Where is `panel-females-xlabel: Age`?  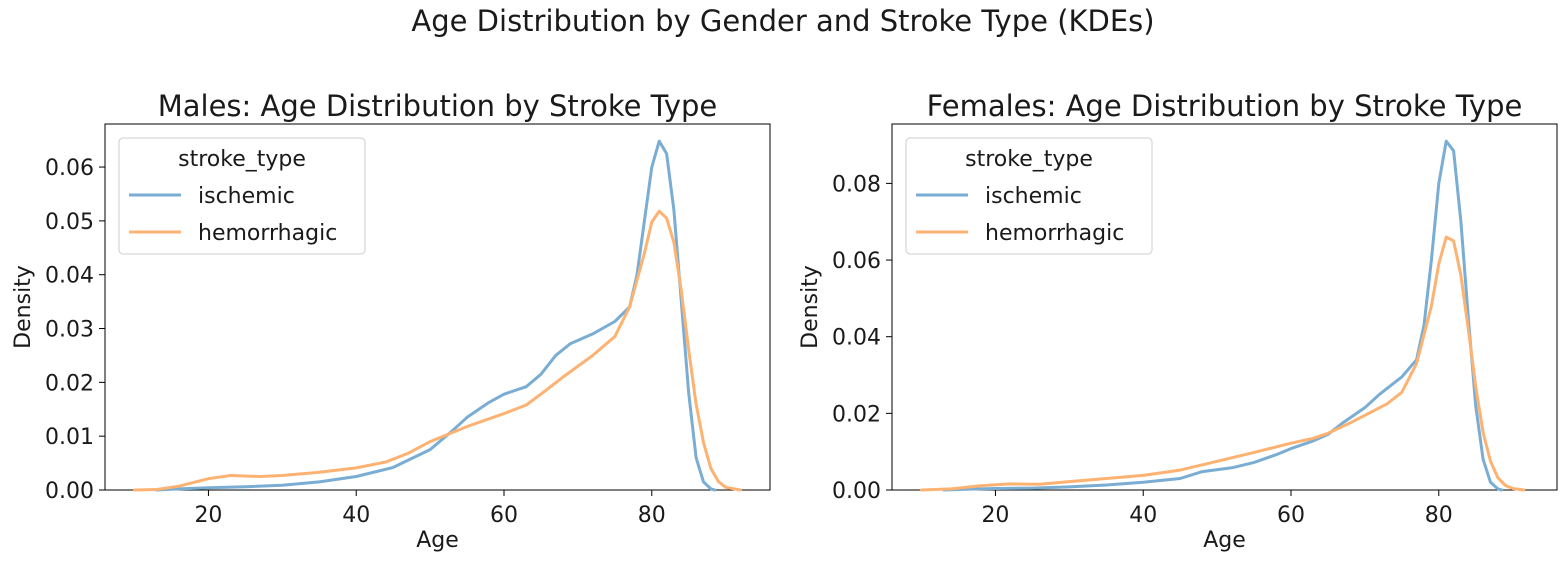 panel-females-xlabel: Age is located at coordinates (1224, 540).